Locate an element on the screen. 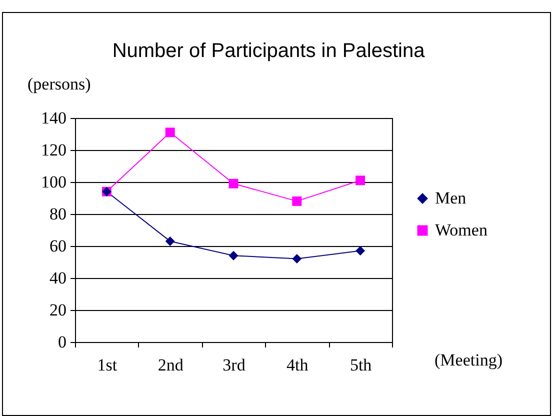 The width and height of the screenshot is (556, 416). y-tick-label: 60 is located at coordinates (58, 246).